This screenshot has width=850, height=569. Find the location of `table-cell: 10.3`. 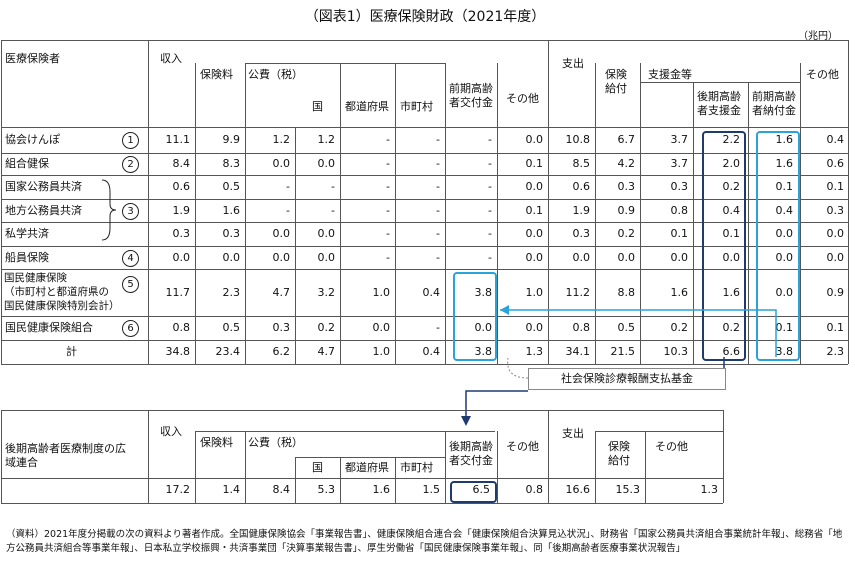

table-cell: 10.3 is located at coordinates (676, 351).